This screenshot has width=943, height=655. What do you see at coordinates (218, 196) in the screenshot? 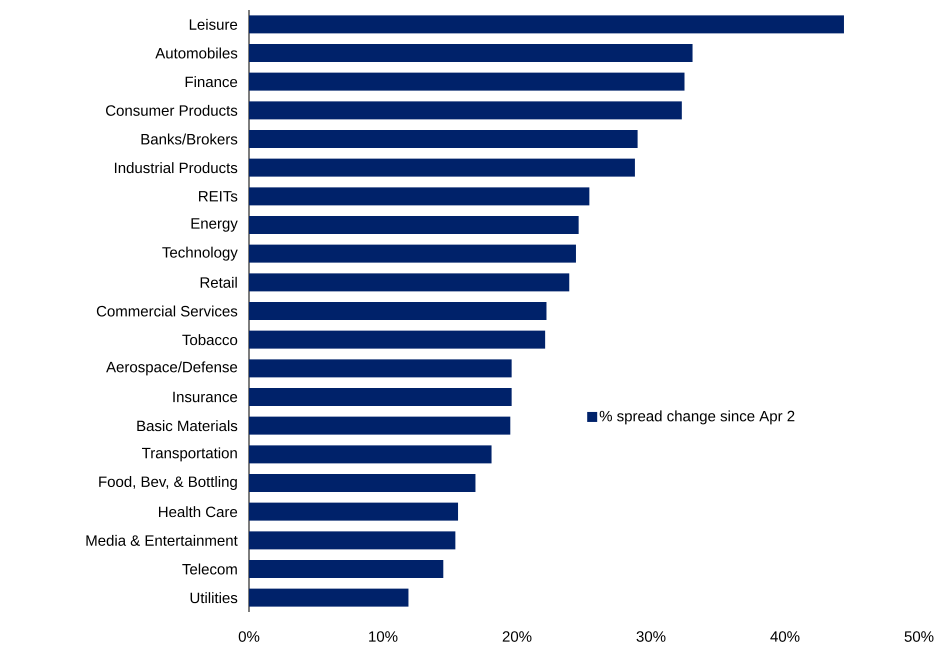
I see `y-tick-label: REITs` at bounding box center [218, 196].